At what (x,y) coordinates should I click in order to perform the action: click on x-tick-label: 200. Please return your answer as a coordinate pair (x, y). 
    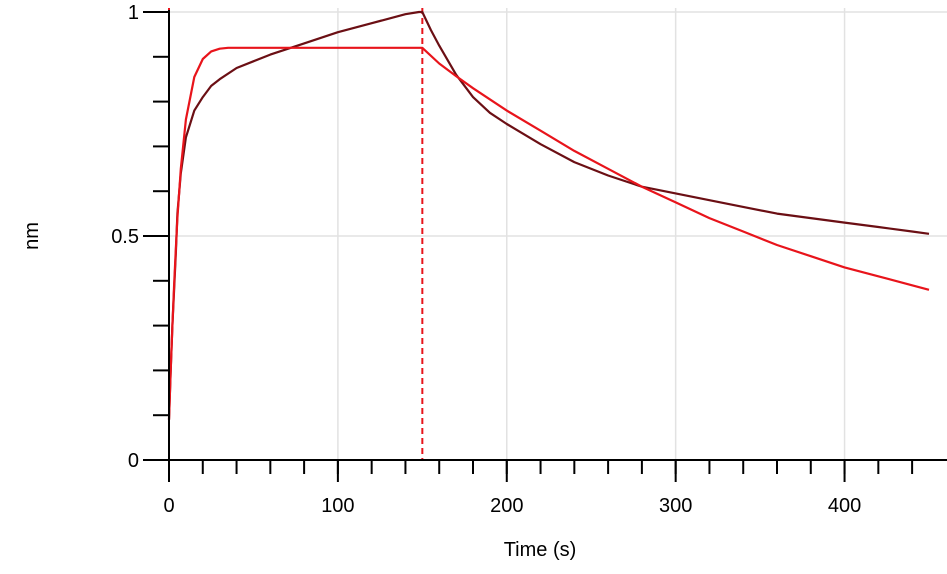
    Looking at the image, I should click on (506, 506).